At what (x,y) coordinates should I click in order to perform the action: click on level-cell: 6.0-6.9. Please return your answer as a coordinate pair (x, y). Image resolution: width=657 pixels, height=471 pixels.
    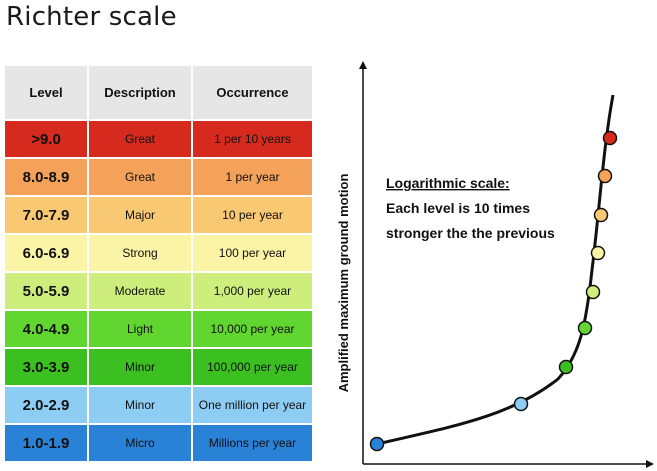
    Looking at the image, I should click on (47, 254).